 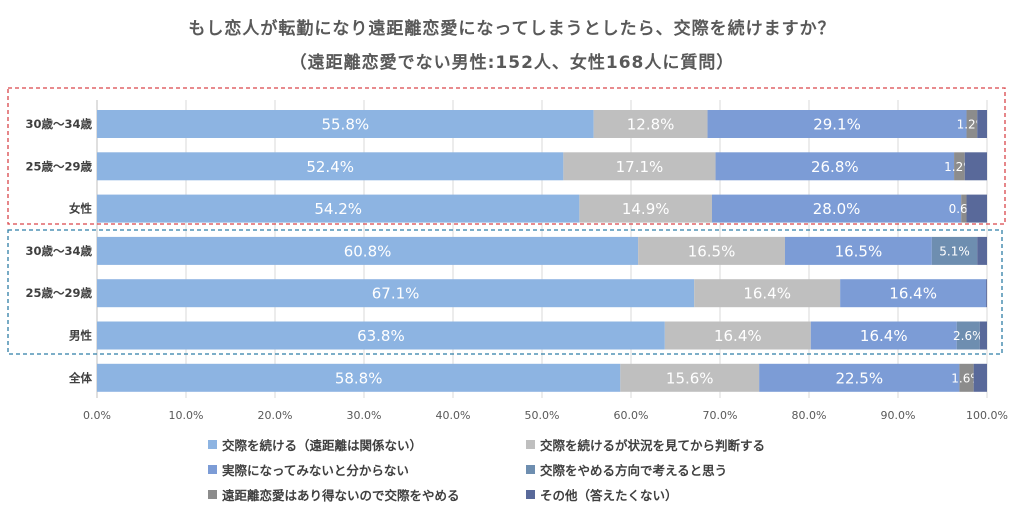 I want to click on legend-item: 交際を続ける（遠距離は関係ない）, so click(x=367, y=444).